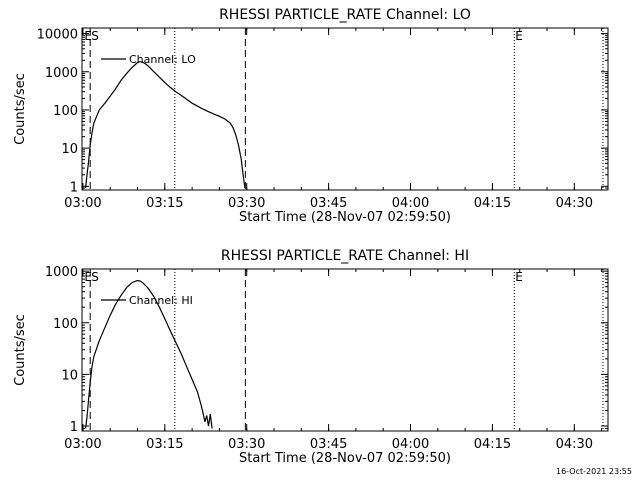  Describe the element at coordinates (594, 471) in the screenshot. I see `timestamp-footer: 16-Oct-2021 23:55` at that location.